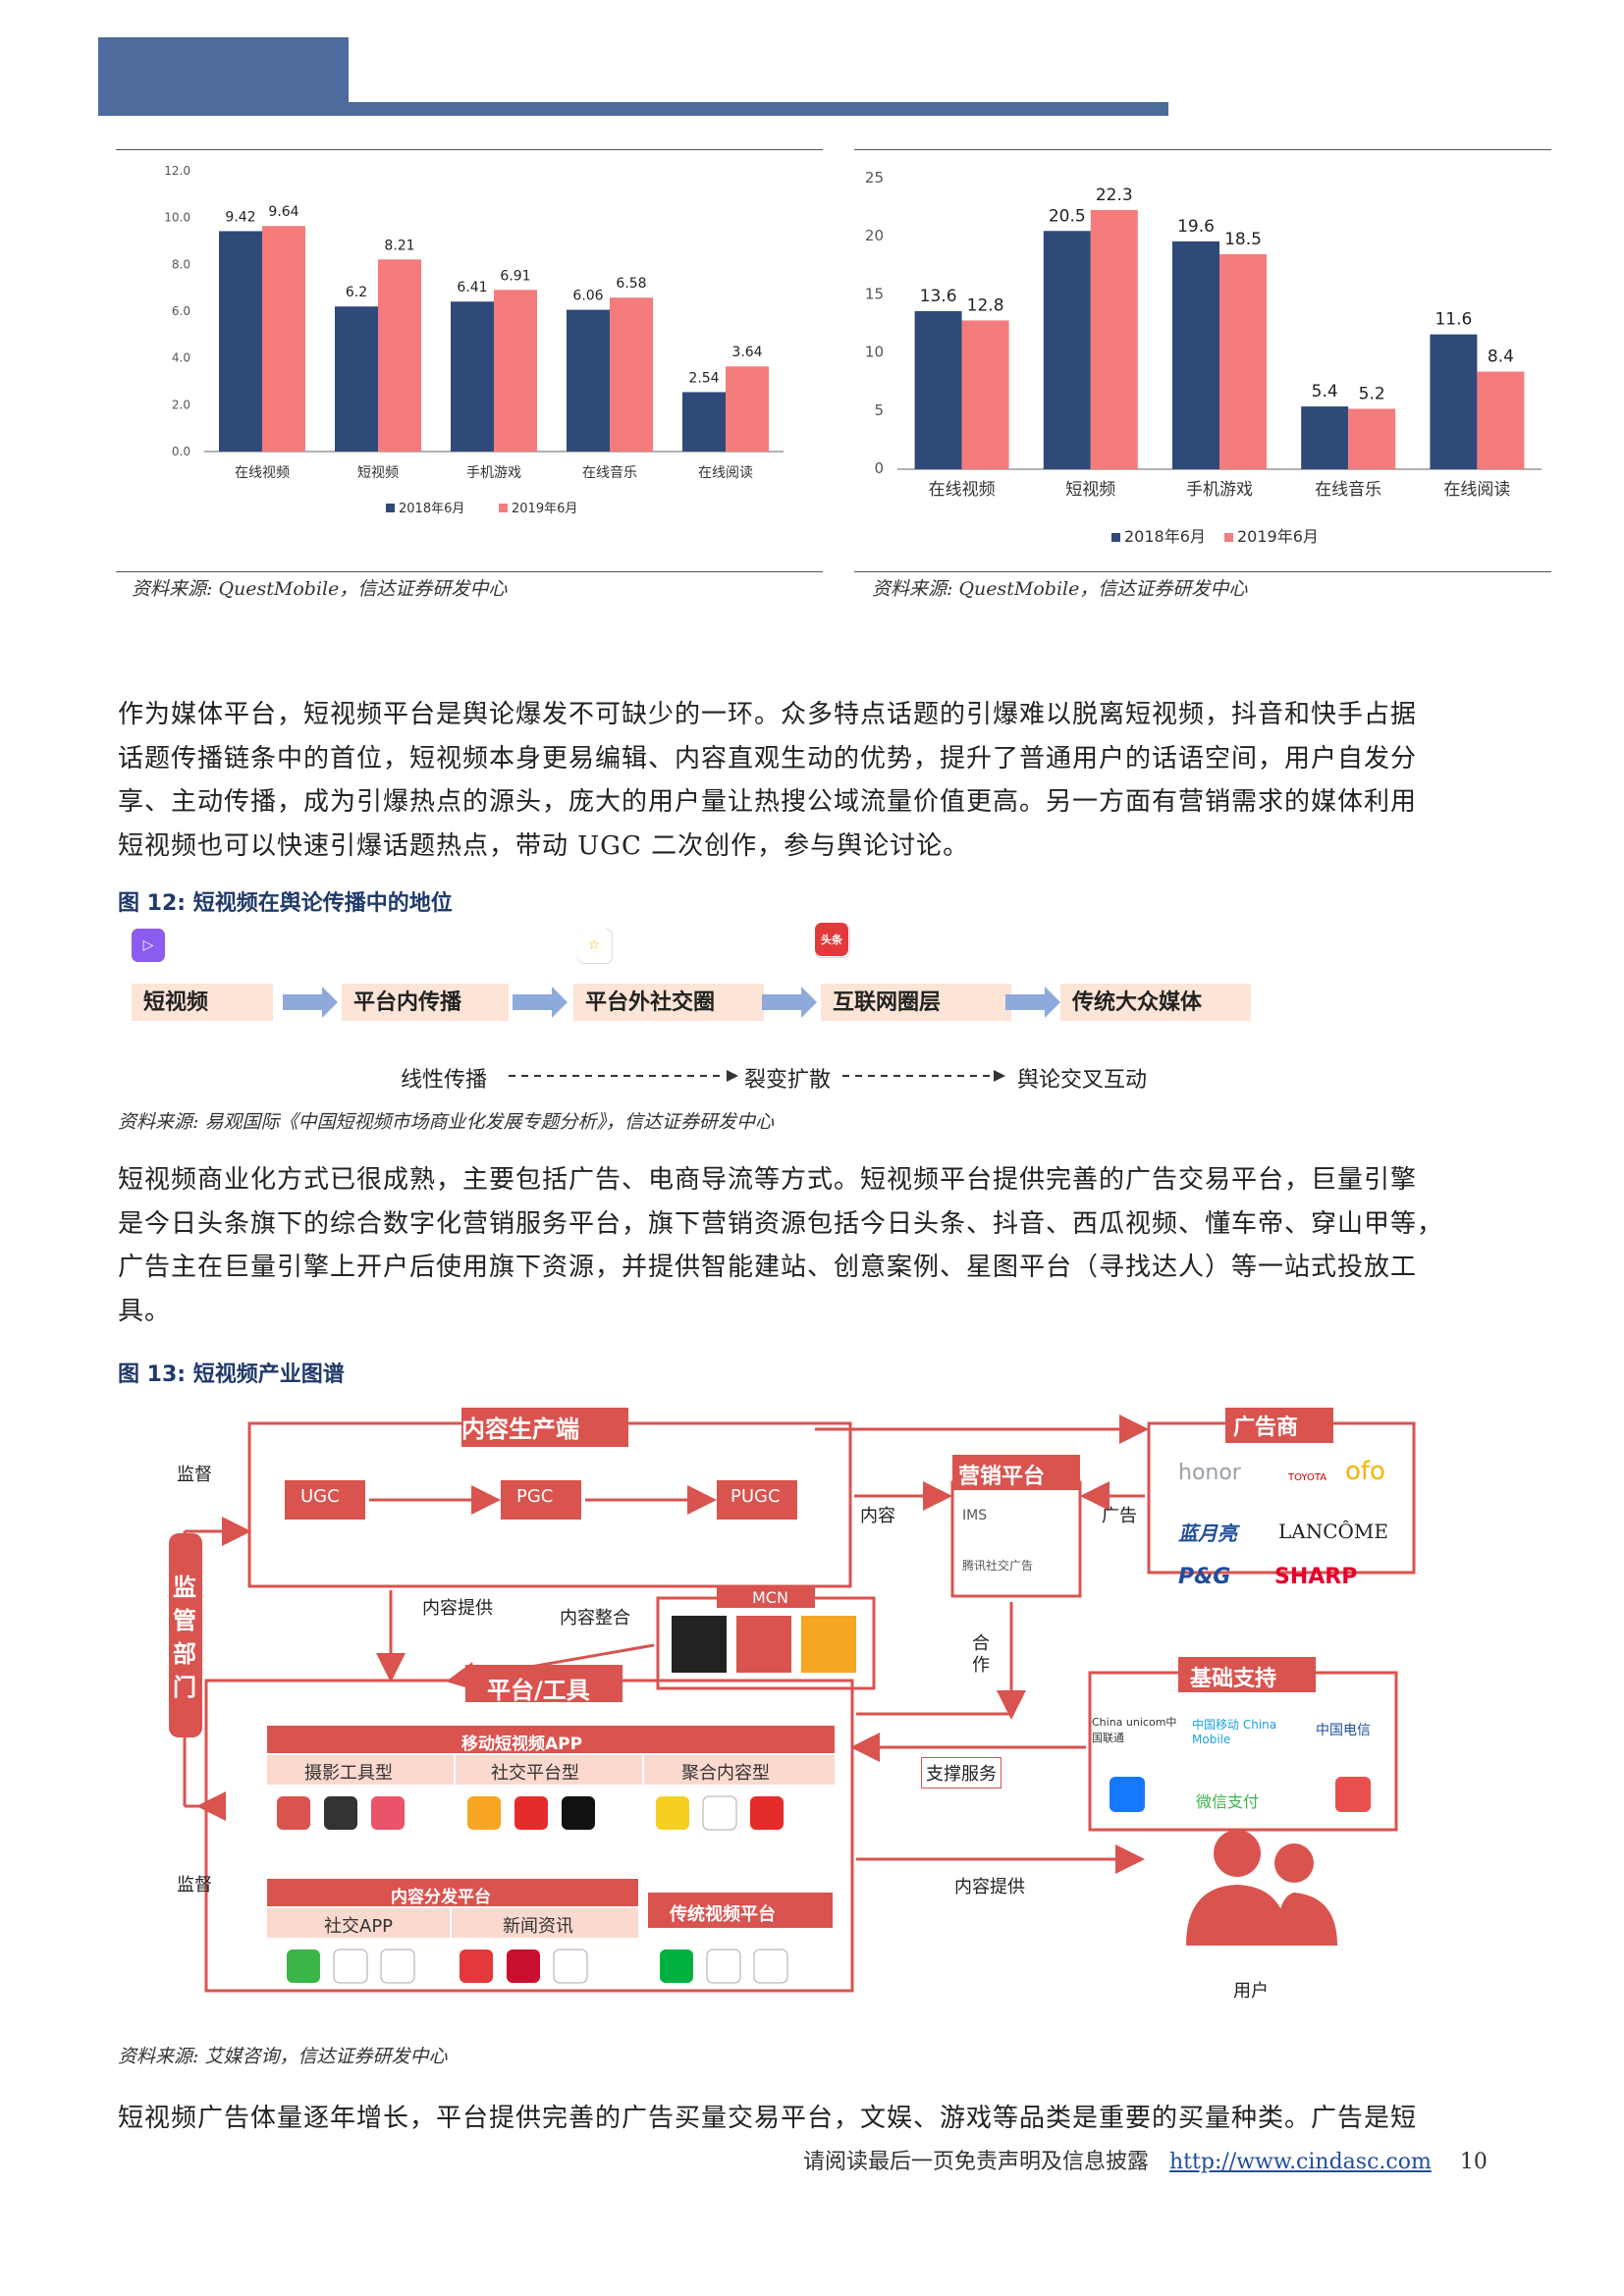 The width and height of the screenshot is (1624, 2296). Describe the element at coordinates (1207, 1533) in the screenshot. I see `brand-bluemoon: 蓝月亮` at that location.